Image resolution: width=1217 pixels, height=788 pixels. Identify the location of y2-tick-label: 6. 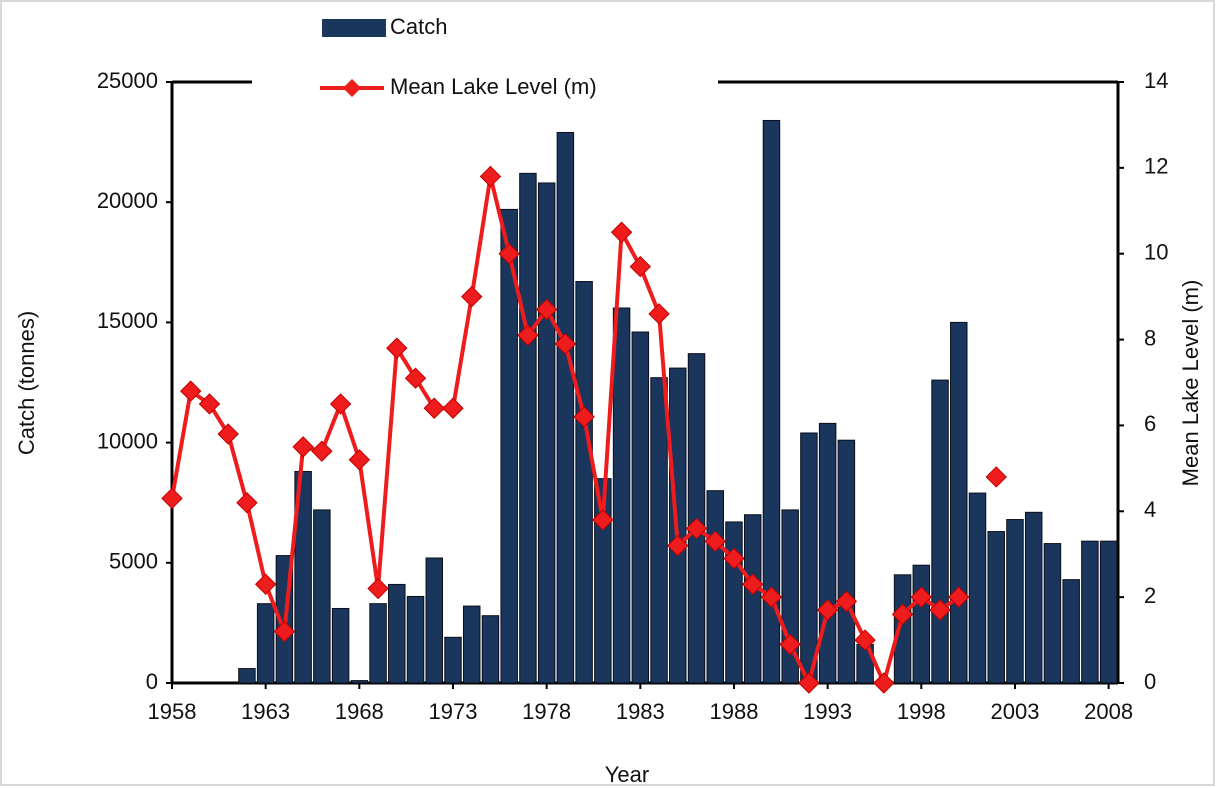
(1150, 423).